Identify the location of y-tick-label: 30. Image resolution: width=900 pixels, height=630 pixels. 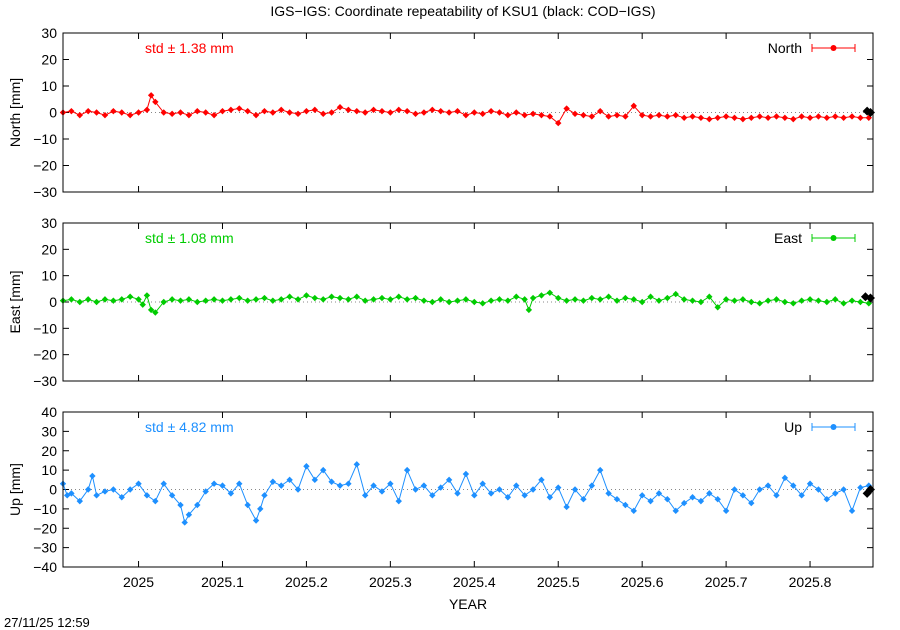
(49, 33).